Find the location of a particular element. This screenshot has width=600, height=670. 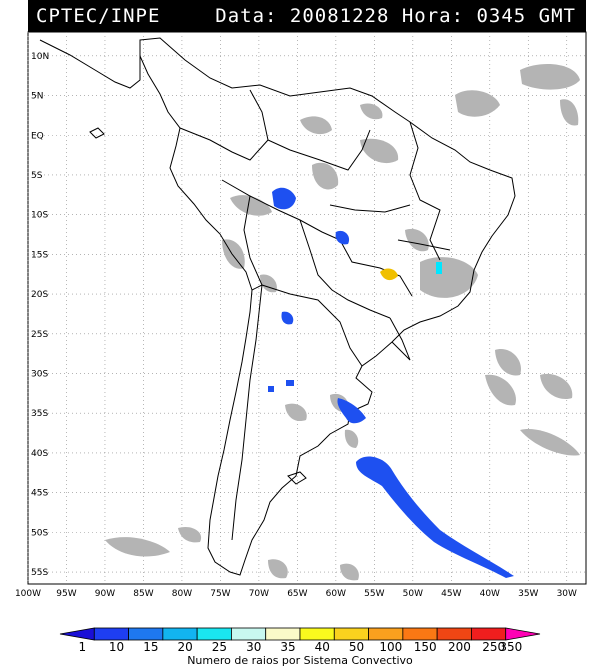

colorbar-label: 40 is located at coordinates (322, 647).